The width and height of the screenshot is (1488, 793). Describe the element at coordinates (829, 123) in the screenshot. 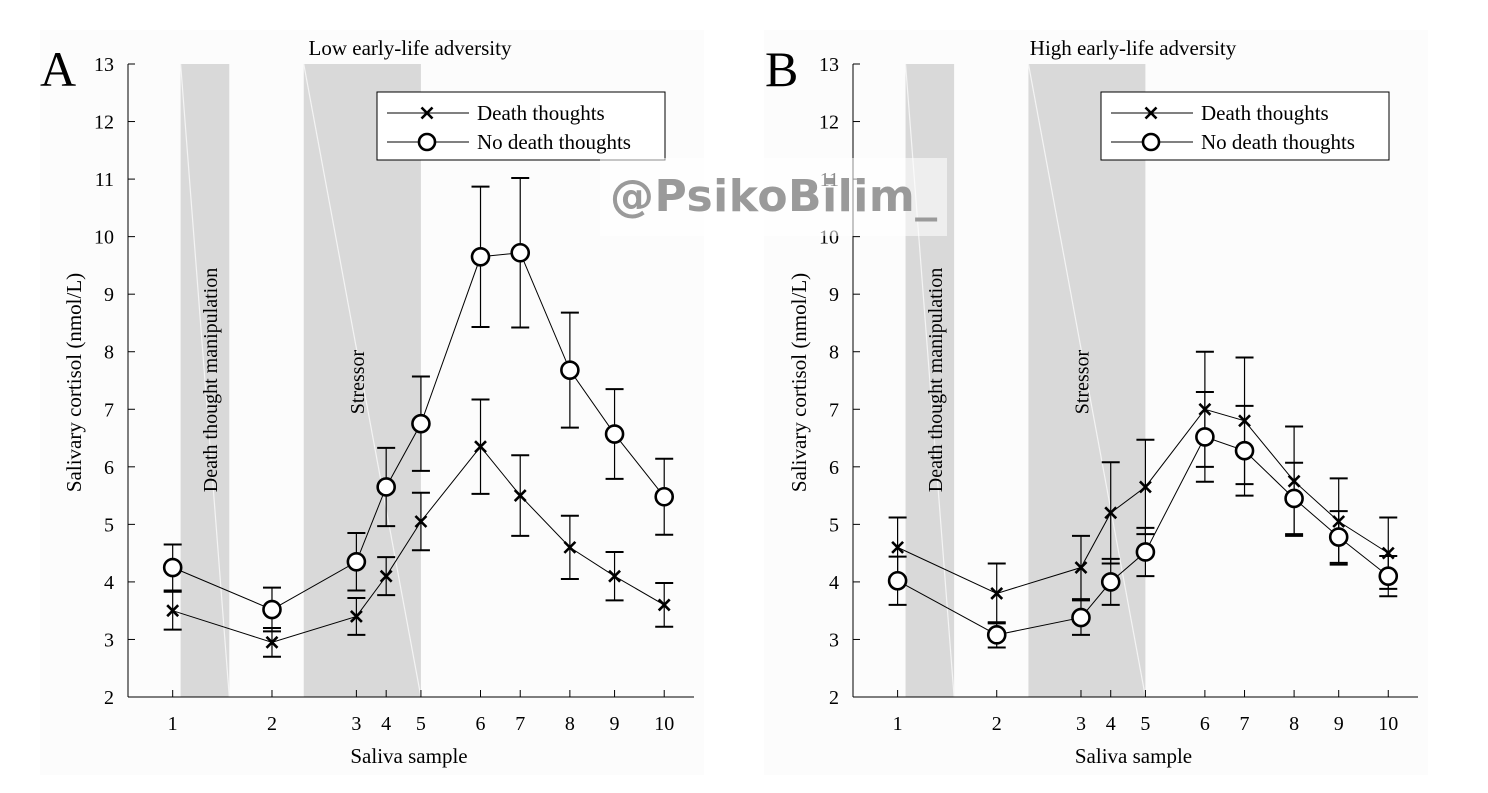

I see `y-tick-label: 12` at that location.